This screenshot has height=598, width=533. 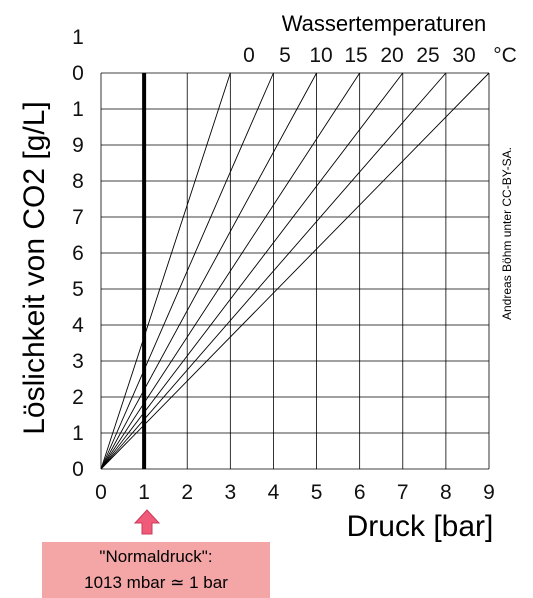 What do you see at coordinates (230, 492) in the screenshot?
I see `x-tick-label: 3` at bounding box center [230, 492].